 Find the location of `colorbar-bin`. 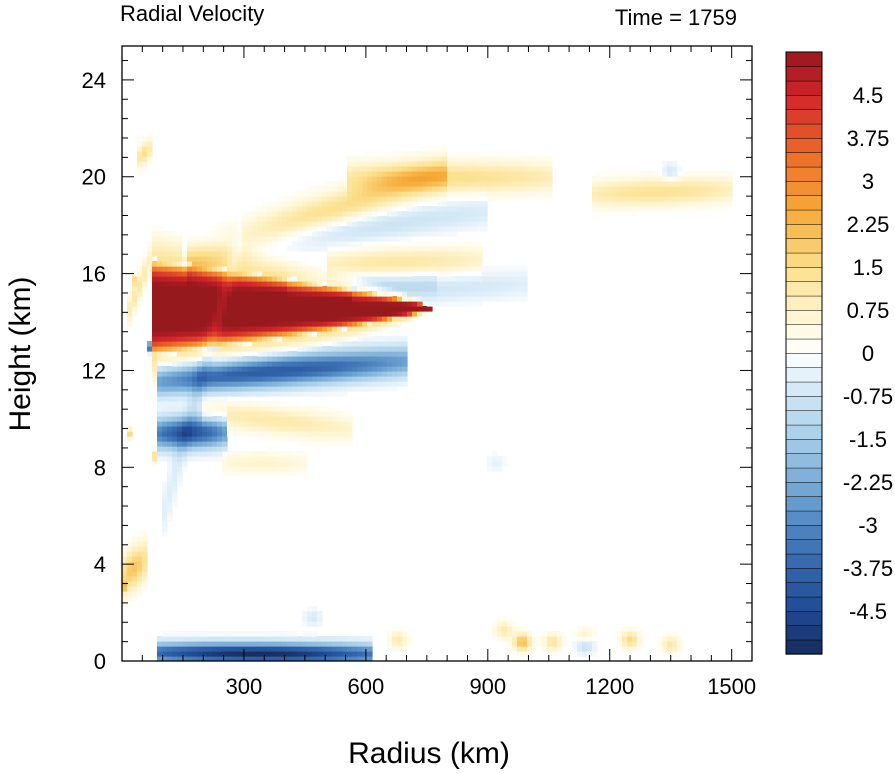

colorbar-bin is located at coordinates (804, 375).